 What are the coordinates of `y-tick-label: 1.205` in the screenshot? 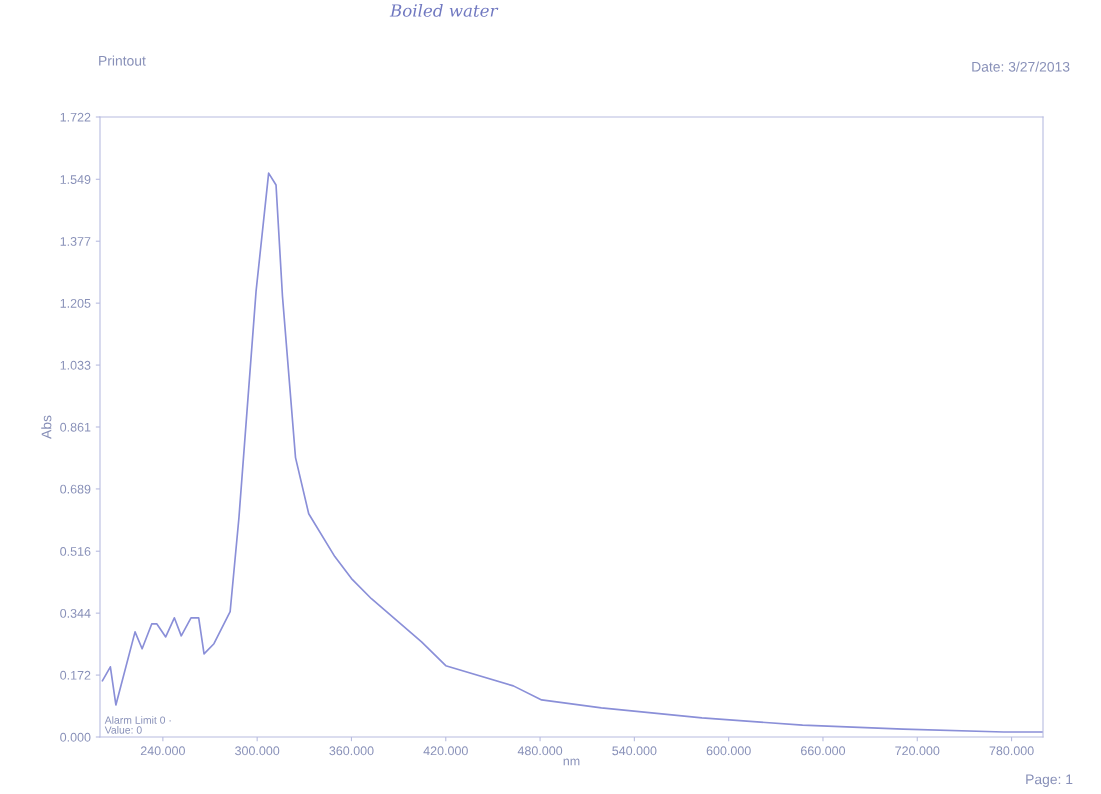 It's located at (75, 303).